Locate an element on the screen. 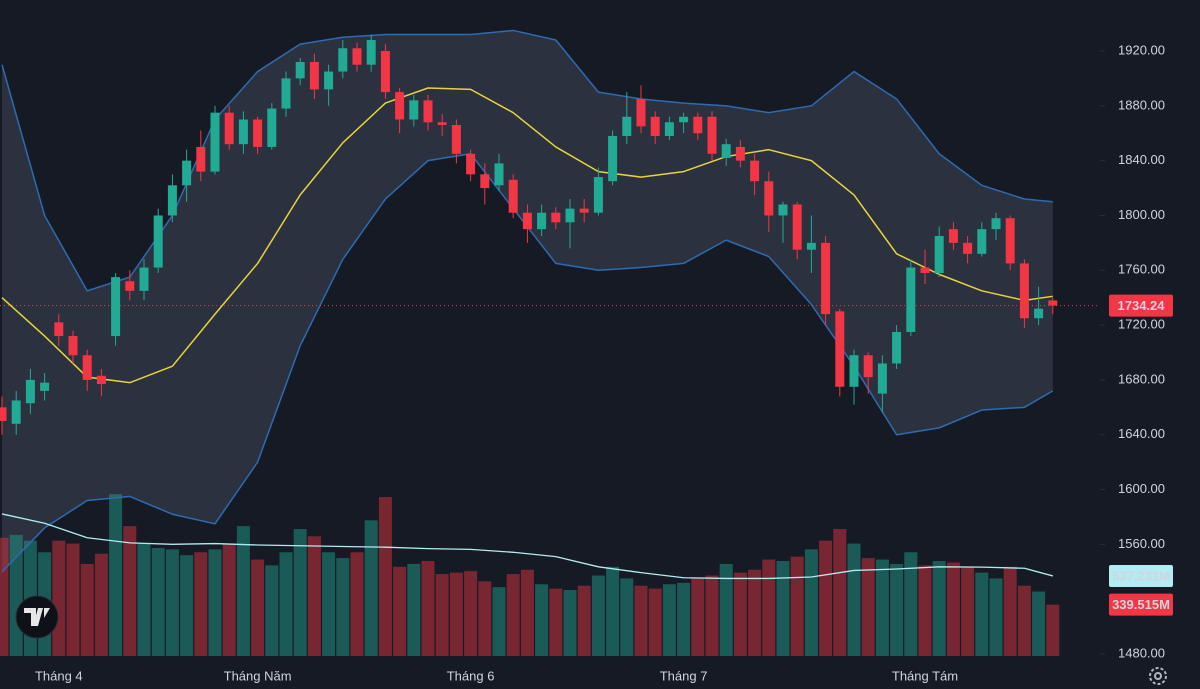 The image size is (1200, 689). volume-ma-badge-bg is located at coordinates (1141, 575).